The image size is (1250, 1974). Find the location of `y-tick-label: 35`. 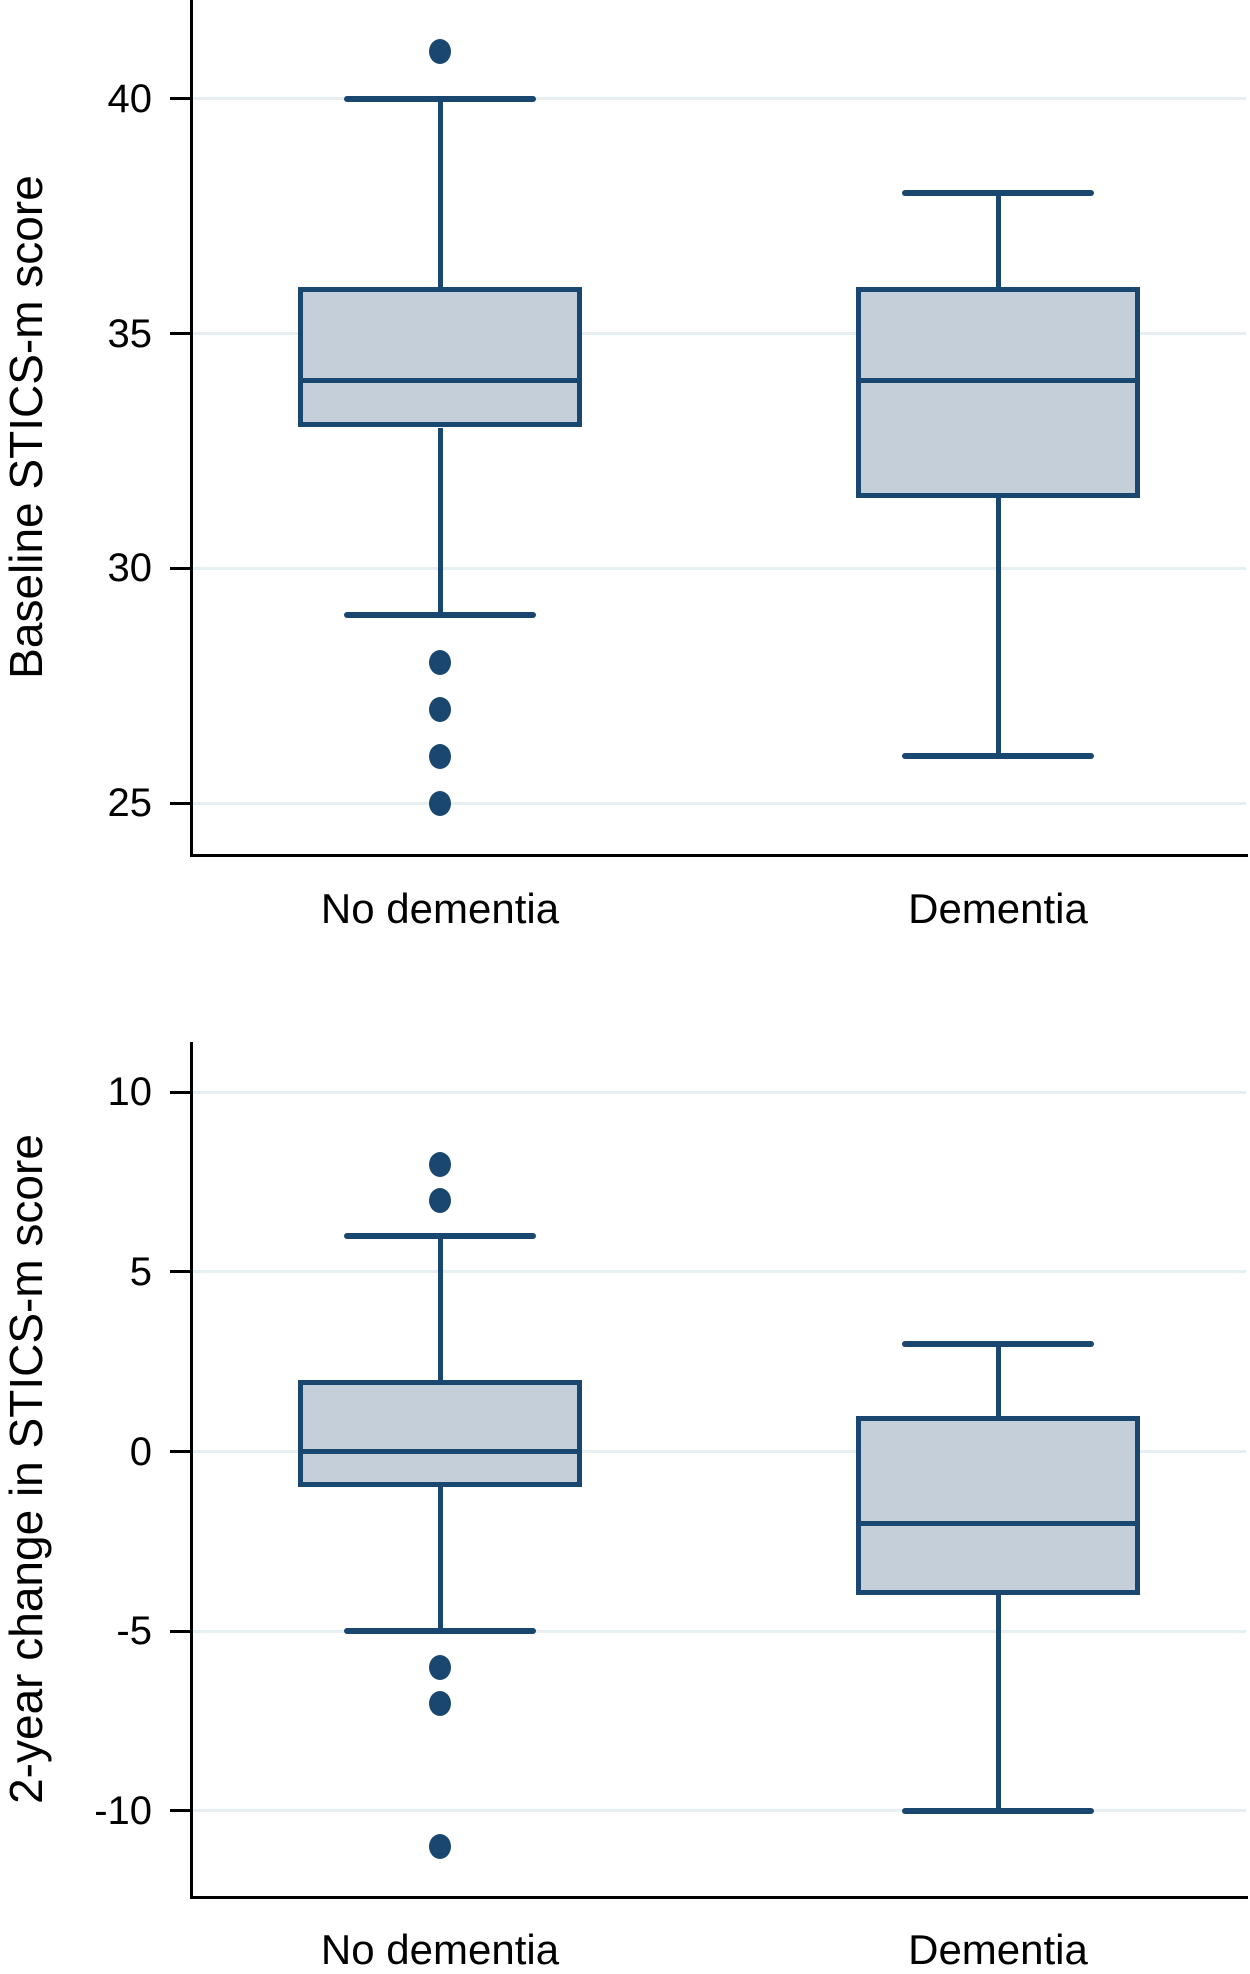

y-tick-label: 35 is located at coordinates (130, 333).